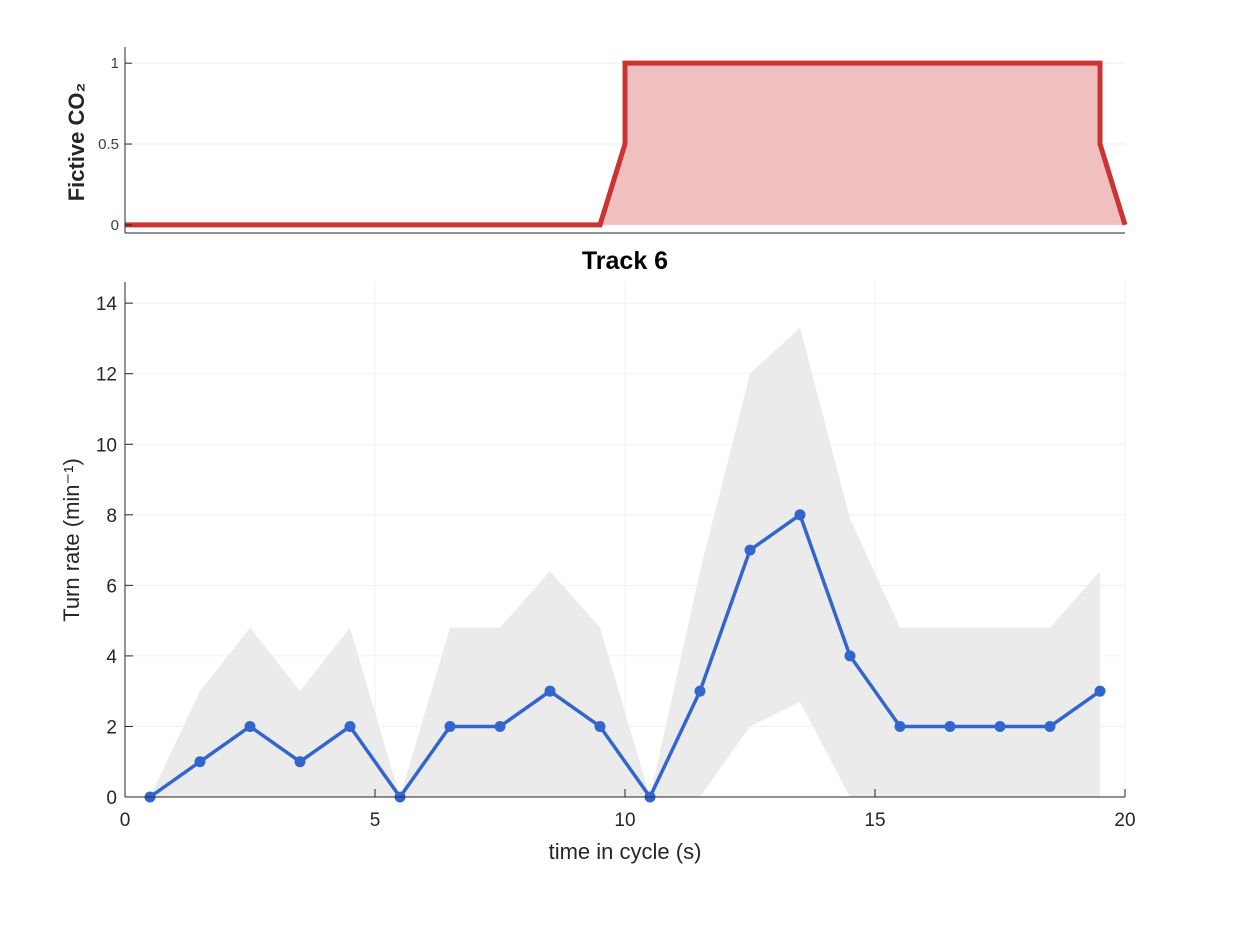 The image size is (1250, 938). I want to click on y-axis-label: Turn rate (min⁻¹), so click(71, 540).